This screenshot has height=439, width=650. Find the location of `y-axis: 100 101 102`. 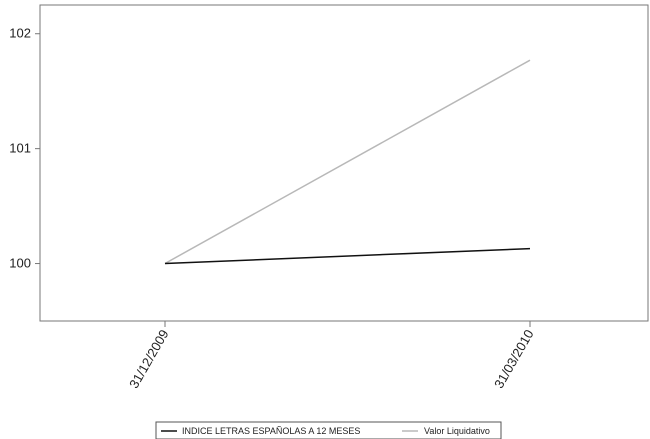

y-axis: 100 101 102 is located at coordinates (24, 148).